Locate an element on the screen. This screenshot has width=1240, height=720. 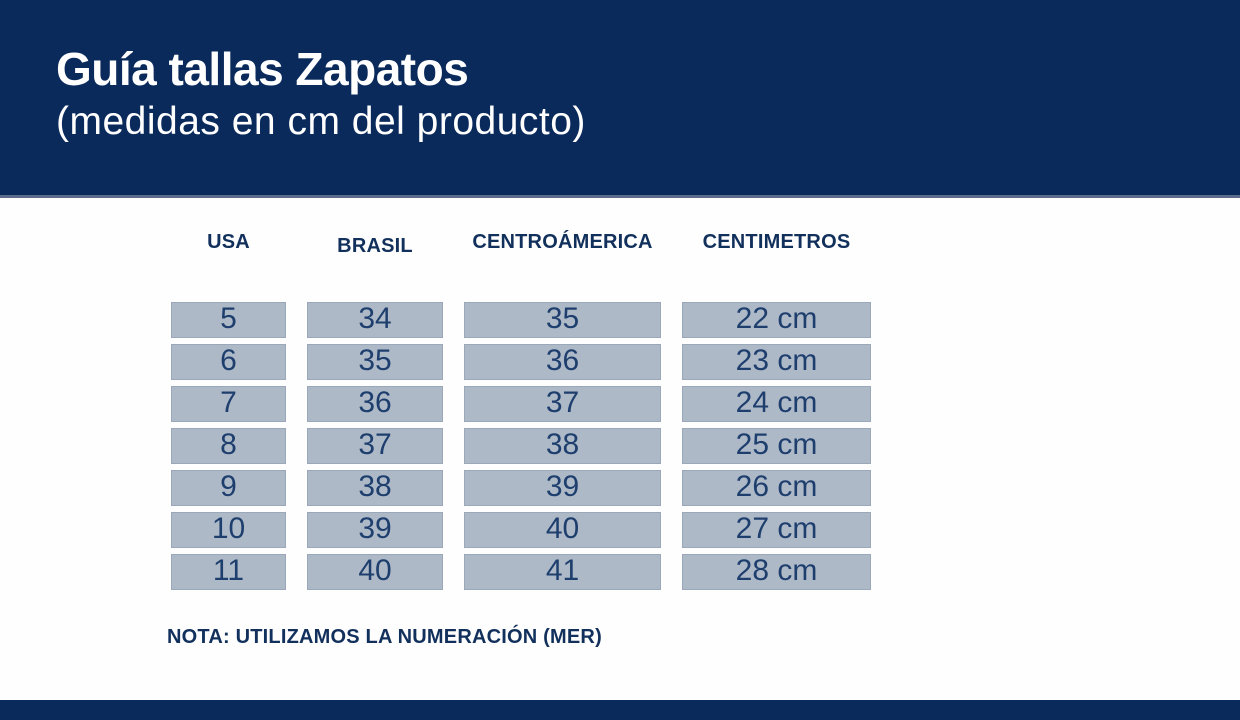
table-cell: 23 cm is located at coordinates (776, 362).